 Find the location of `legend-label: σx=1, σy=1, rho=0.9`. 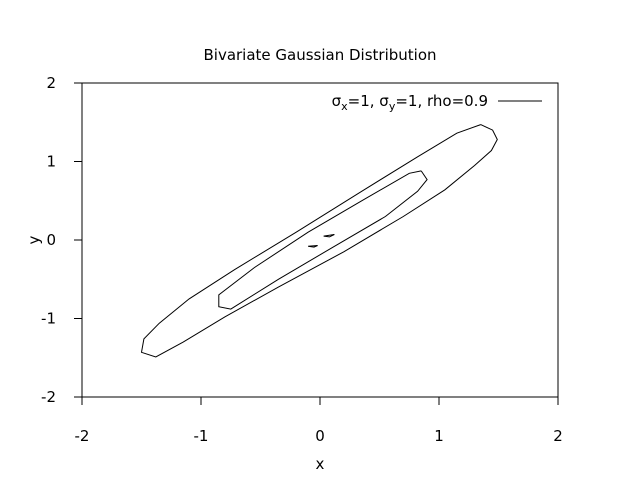

legend-label: σx=1, σy=1, rho=0.9 is located at coordinates (410, 102).